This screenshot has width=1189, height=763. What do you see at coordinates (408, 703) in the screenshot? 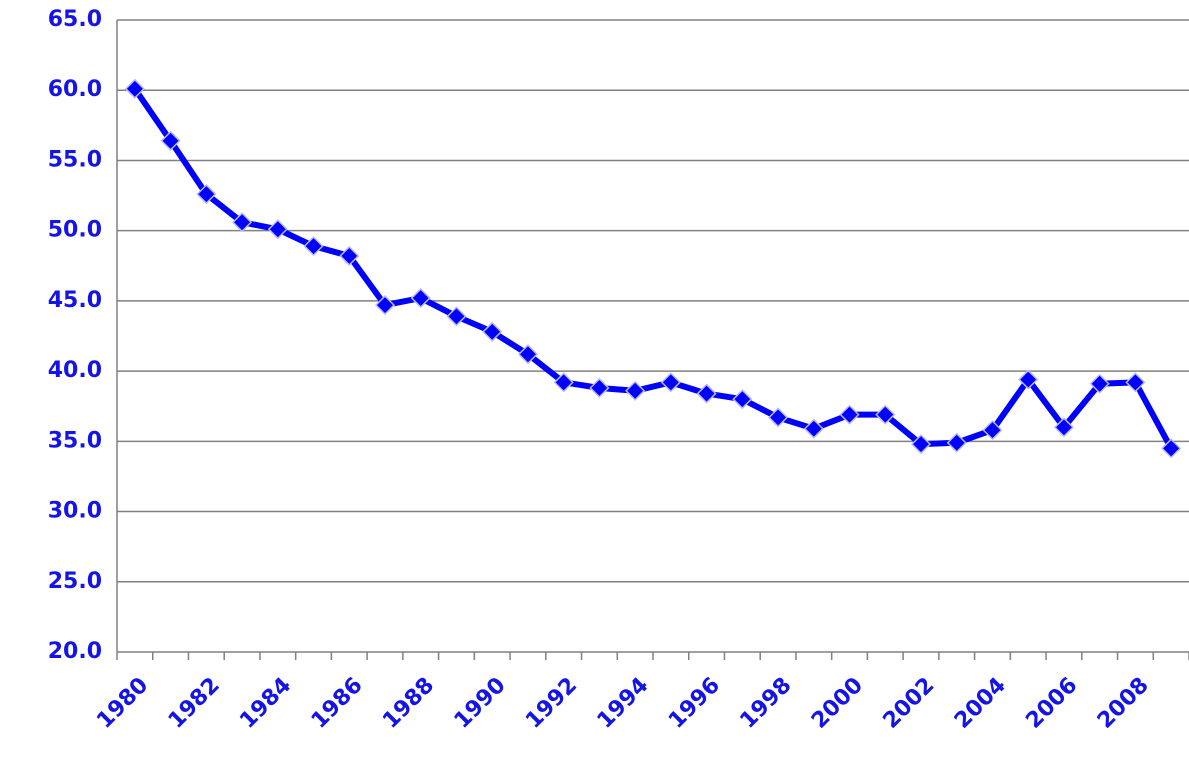
I see `x-tick-label: 1988` at bounding box center [408, 703].